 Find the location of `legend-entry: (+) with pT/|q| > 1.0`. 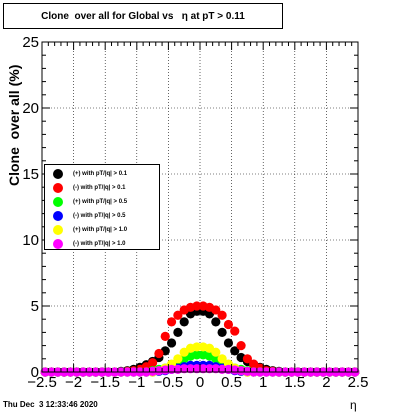

legend-entry: (+) with pT/|q| > 1.0 is located at coordinates (103, 230).